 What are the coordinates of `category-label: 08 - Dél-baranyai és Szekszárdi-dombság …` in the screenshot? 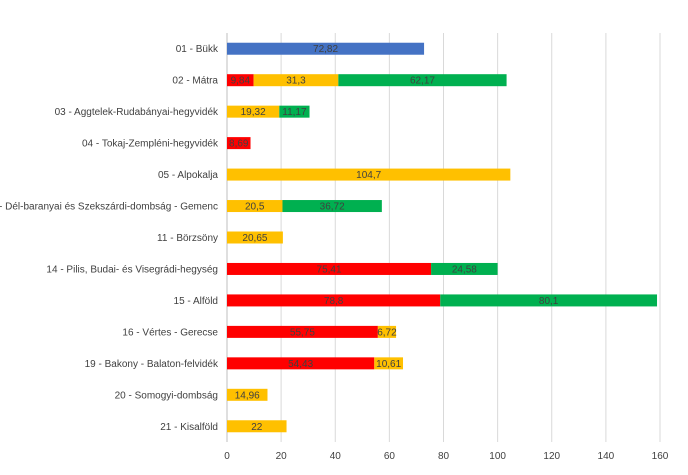 It's located at (109, 207).